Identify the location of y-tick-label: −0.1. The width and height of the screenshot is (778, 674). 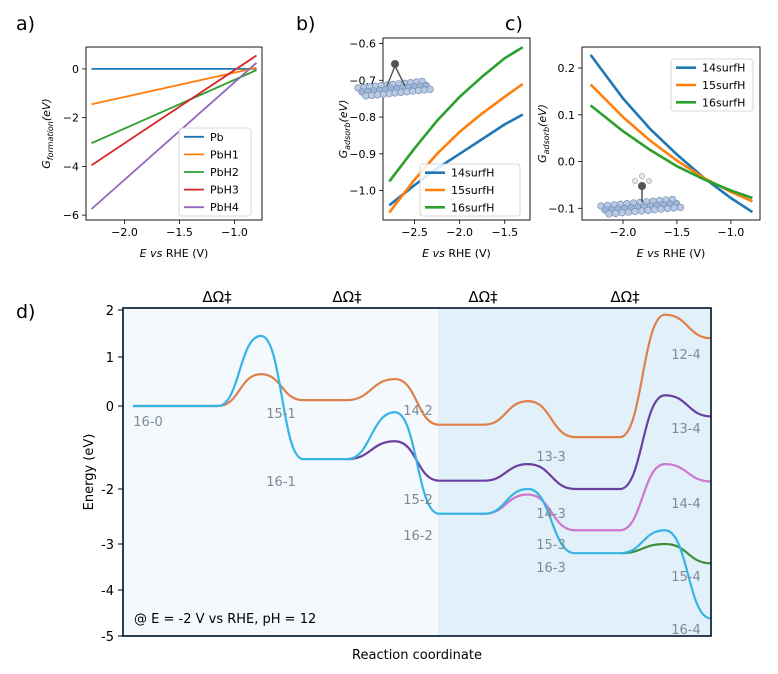
(561, 208).